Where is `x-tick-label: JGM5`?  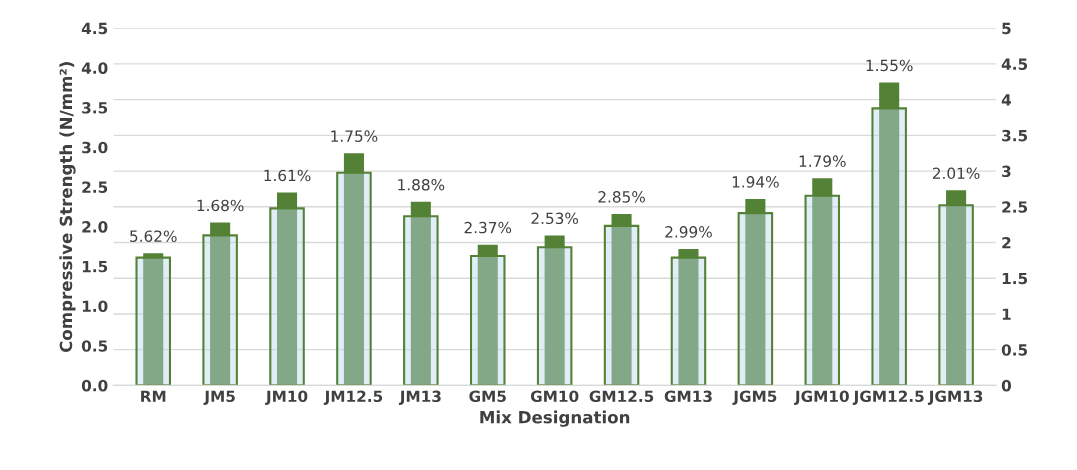 x-tick-label: JGM5 is located at coordinates (754, 397).